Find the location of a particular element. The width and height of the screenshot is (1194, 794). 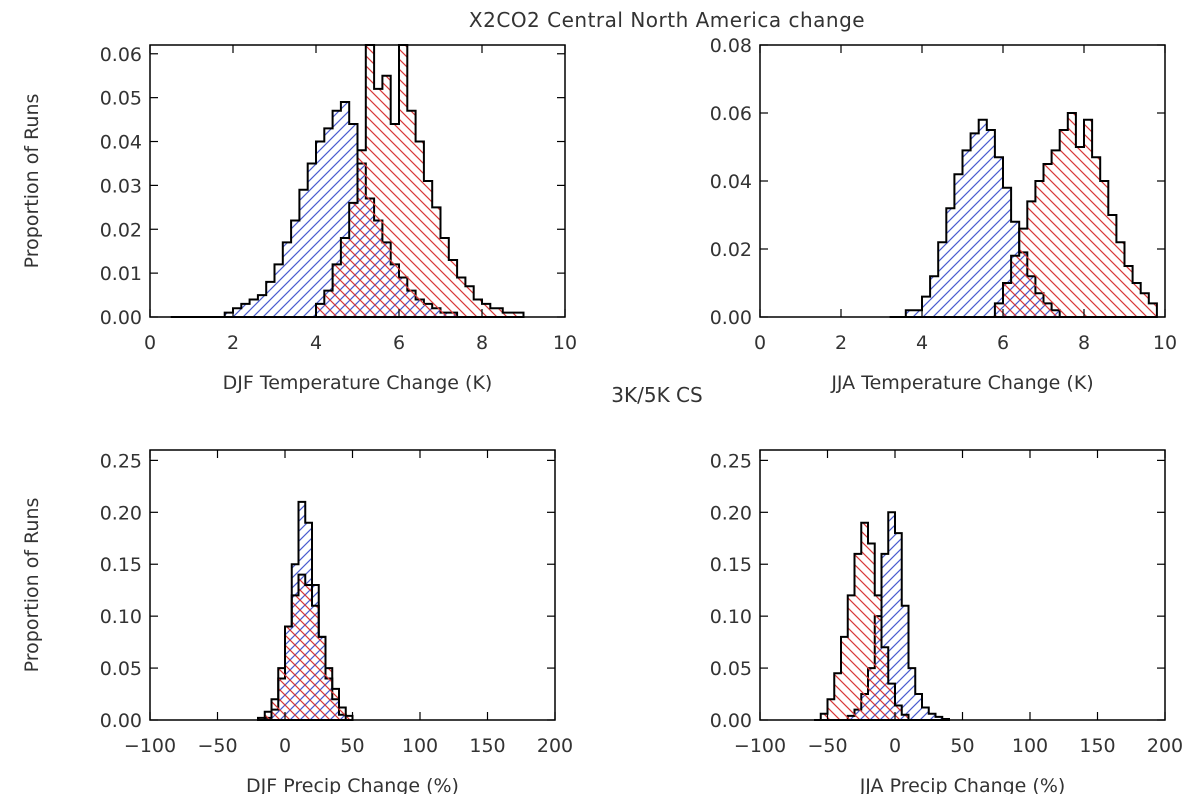

x-axis-label: DJF Precip Change (%) is located at coordinates (352, 784).